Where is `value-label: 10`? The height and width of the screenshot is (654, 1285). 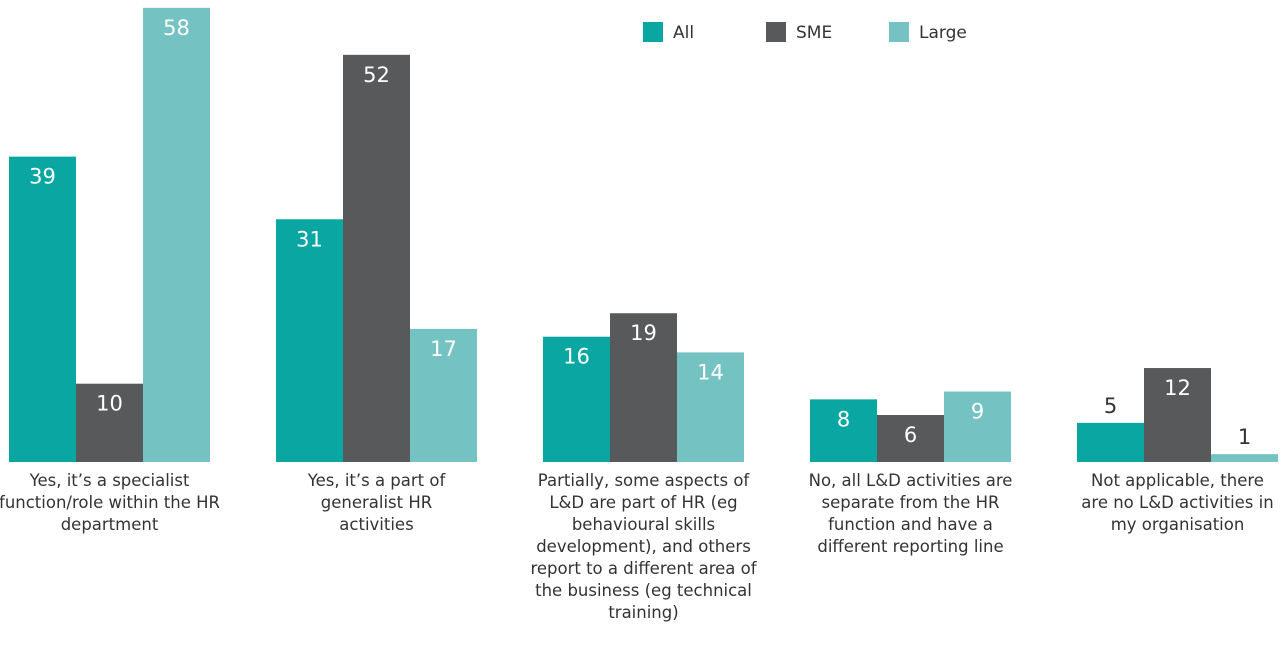
value-label: 10 is located at coordinates (109, 404).